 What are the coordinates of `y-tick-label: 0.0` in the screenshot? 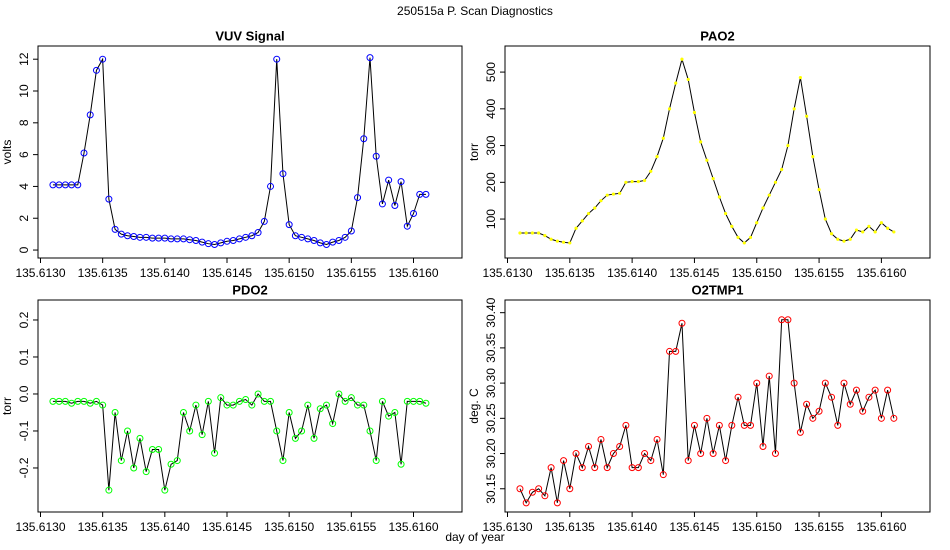 It's located at (24, 393).